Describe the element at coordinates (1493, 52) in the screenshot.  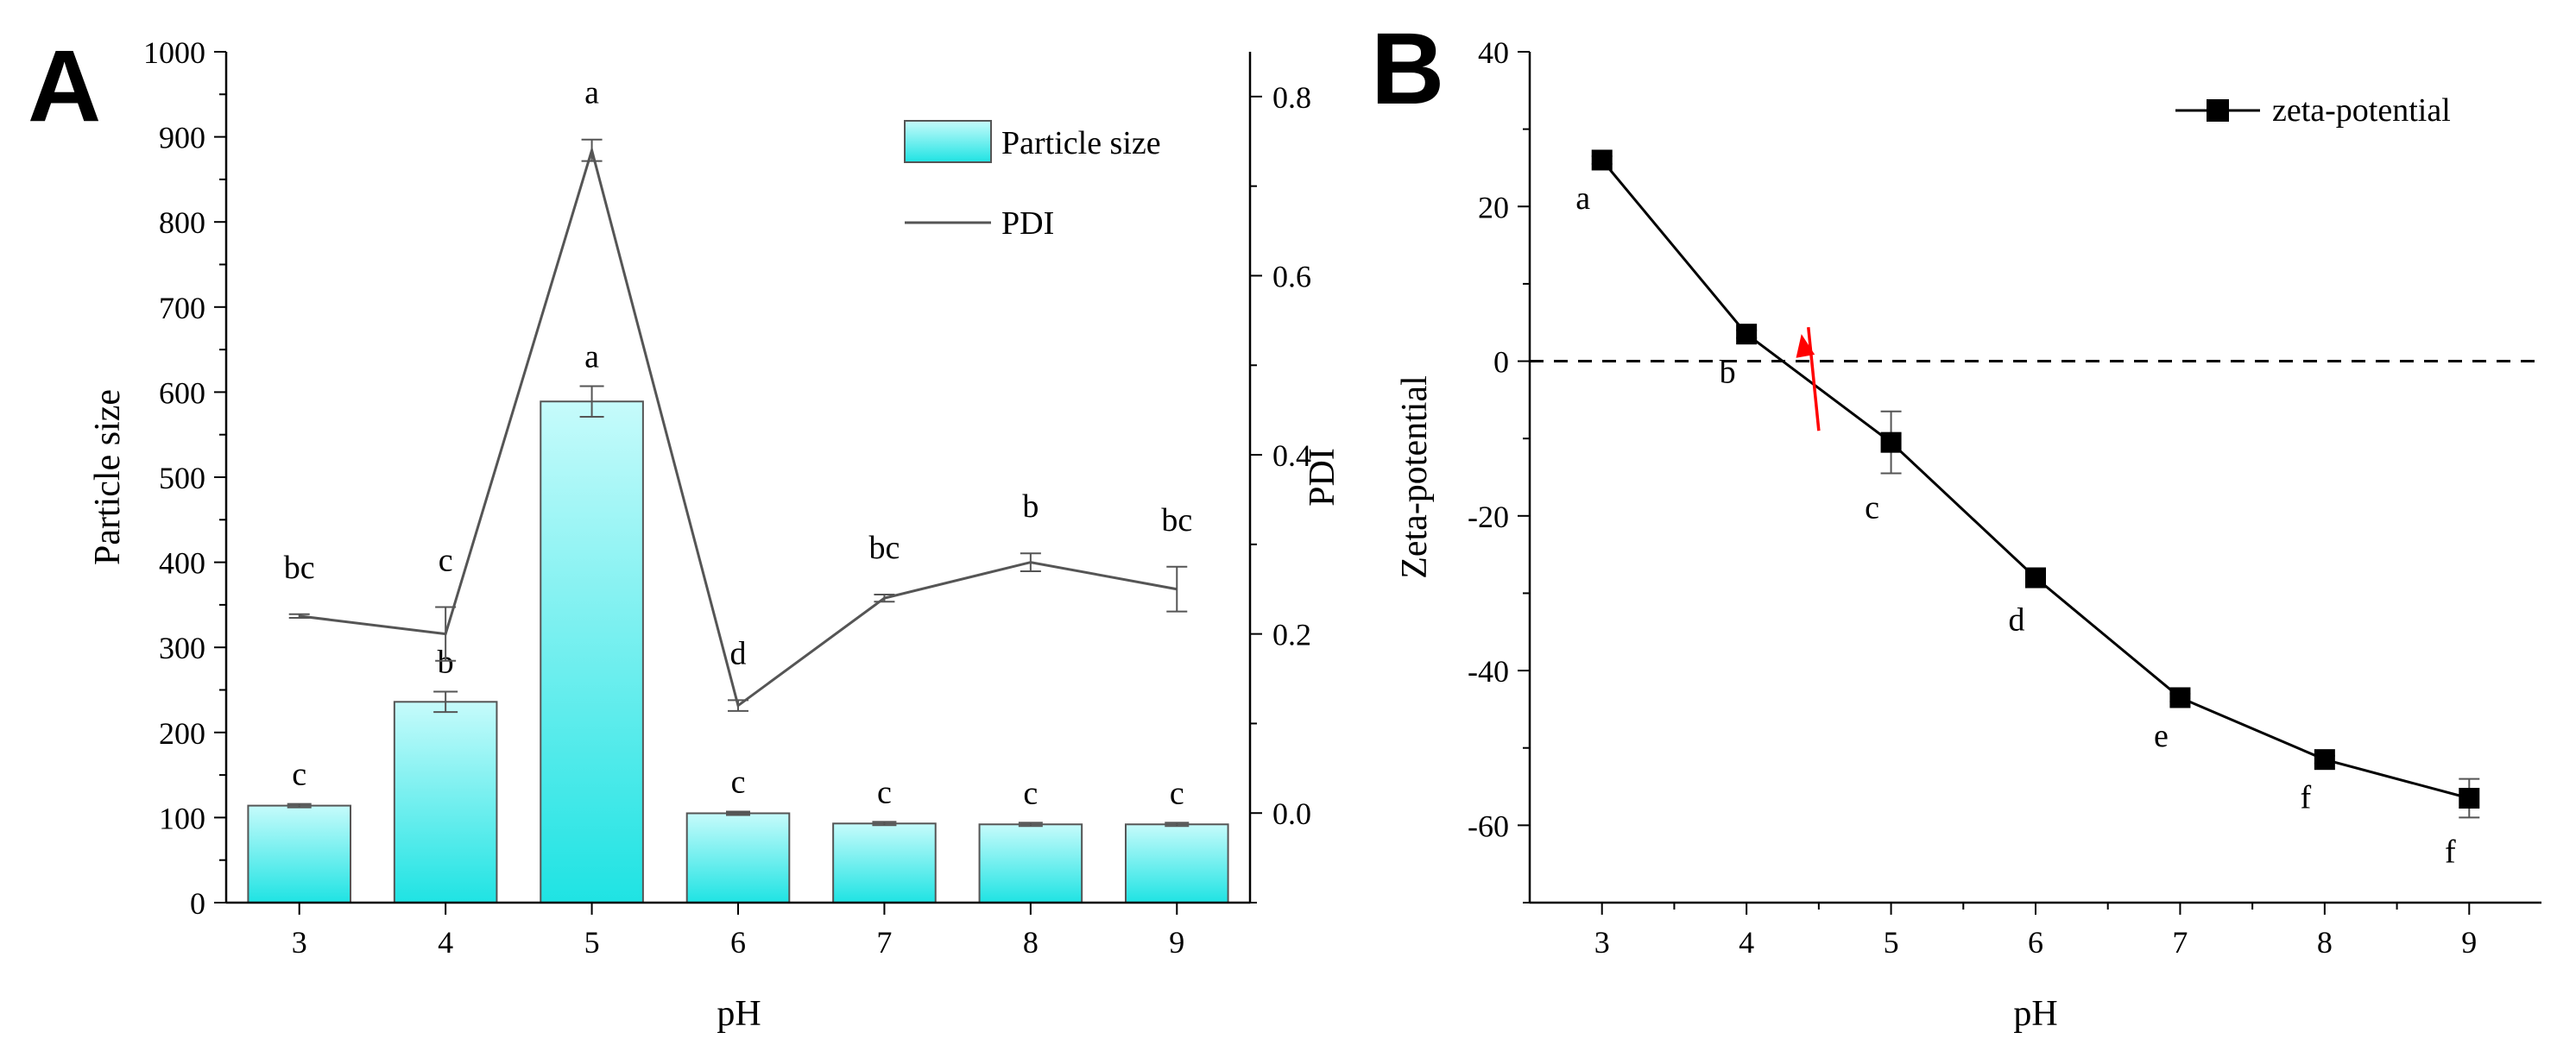
I see `b-y-tick-label: 40` at that location.